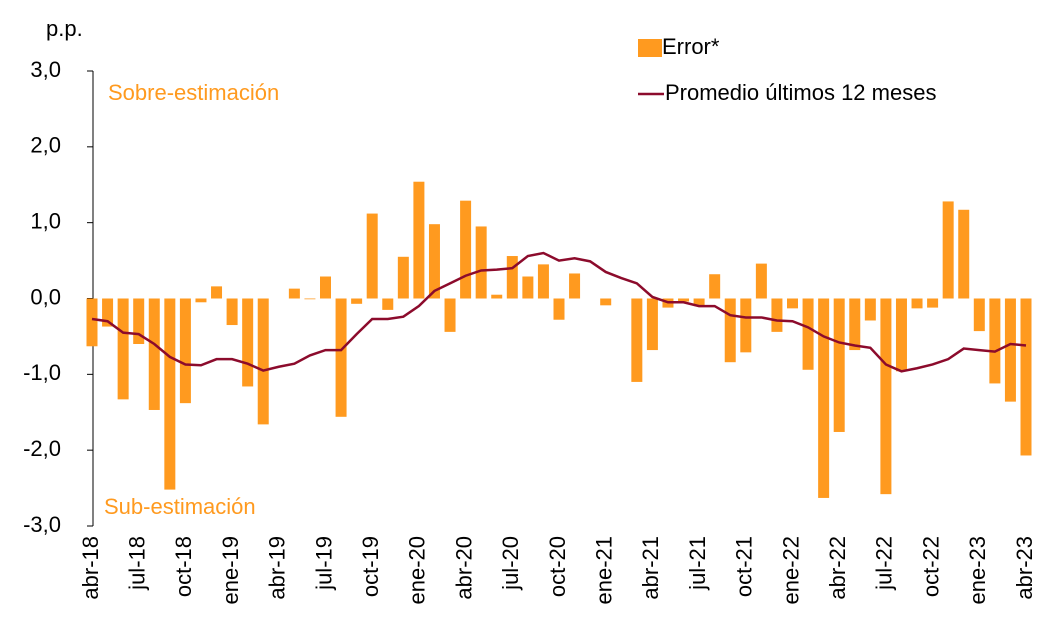  What do you see at coordinates (370, 566) in the screenshot?
I see `x-tick-label: oct-19` at bounding box center [370, 566].